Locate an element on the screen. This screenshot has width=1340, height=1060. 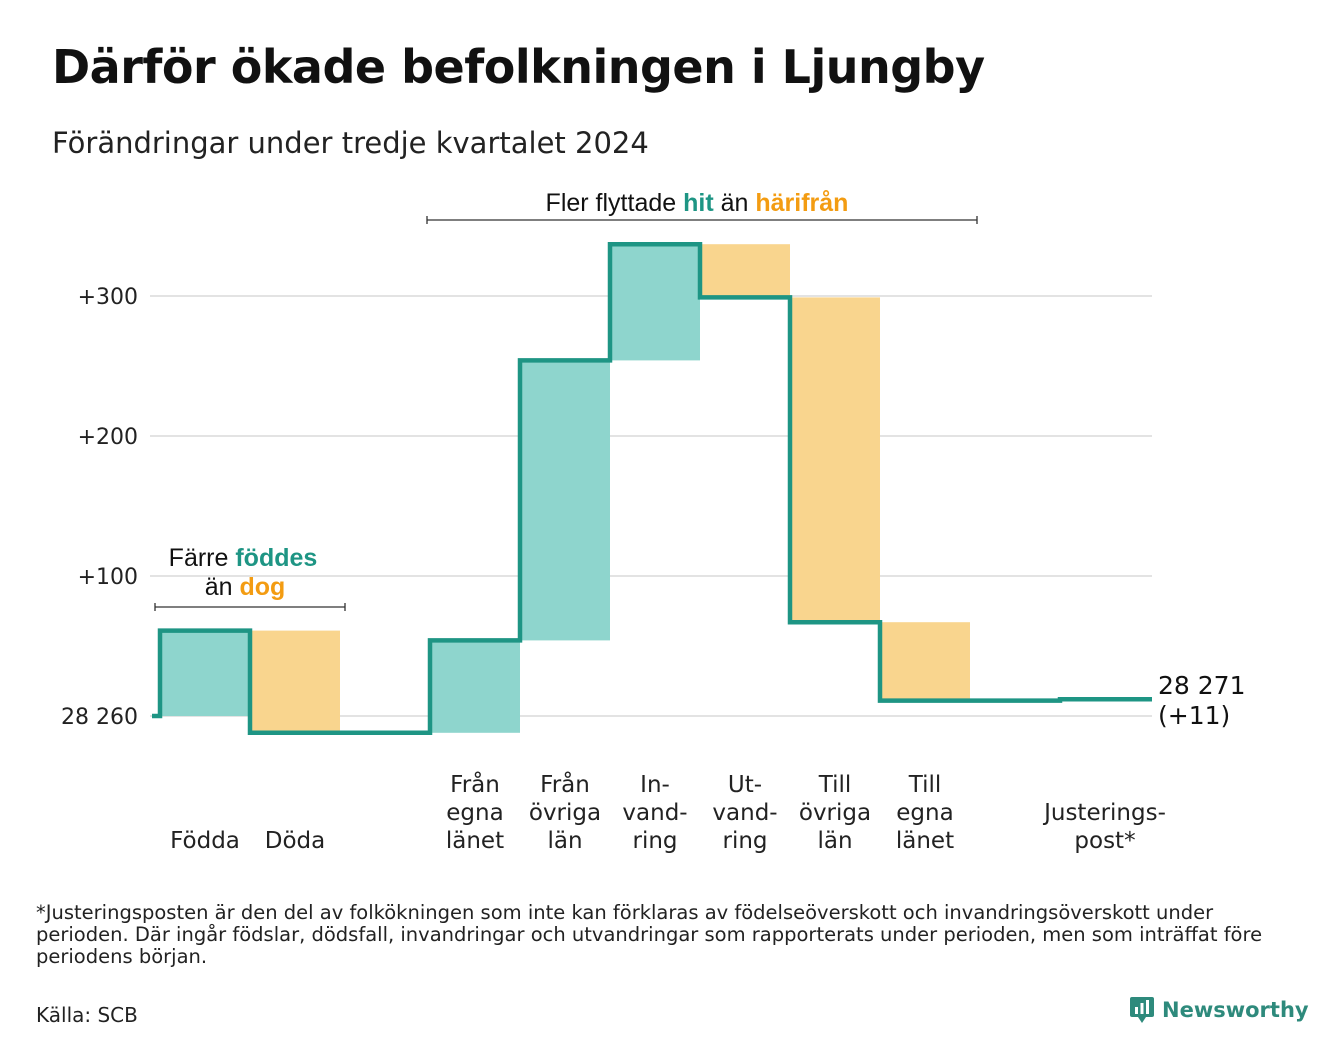
annotation-span: Färre is located at coordinates (202, 558).